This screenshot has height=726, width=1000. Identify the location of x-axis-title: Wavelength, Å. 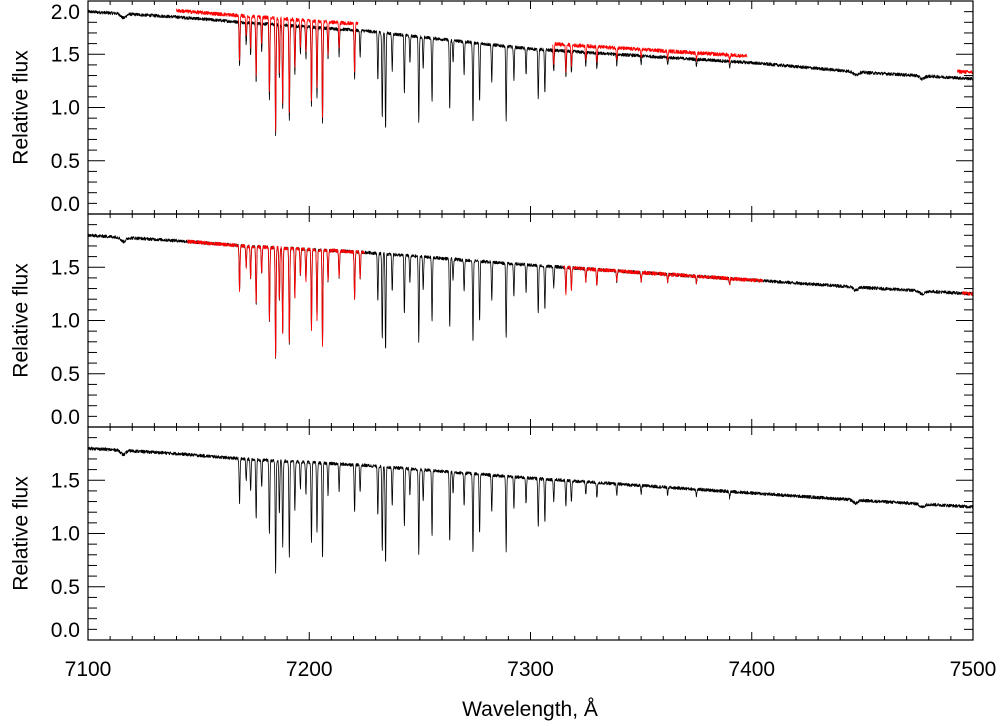
(530, 709).